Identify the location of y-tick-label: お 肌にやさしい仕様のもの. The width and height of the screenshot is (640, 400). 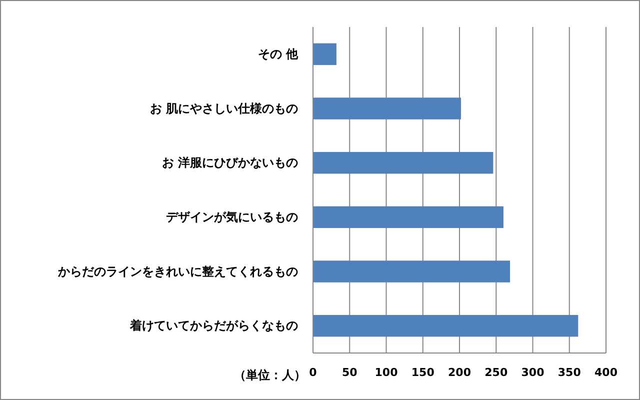
(224, 108).